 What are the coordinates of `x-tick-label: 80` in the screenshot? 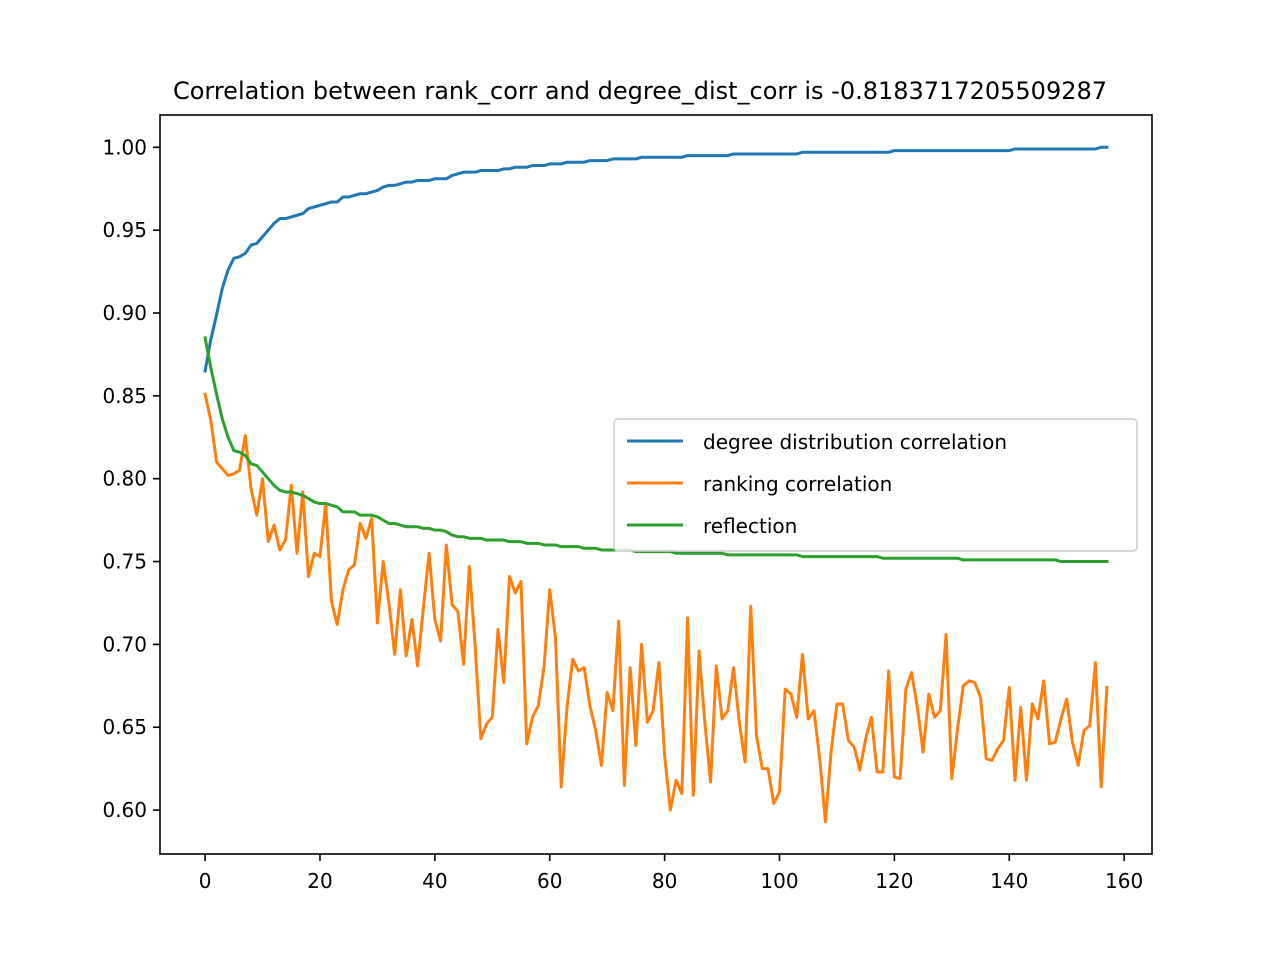 It's located at (664, 881).